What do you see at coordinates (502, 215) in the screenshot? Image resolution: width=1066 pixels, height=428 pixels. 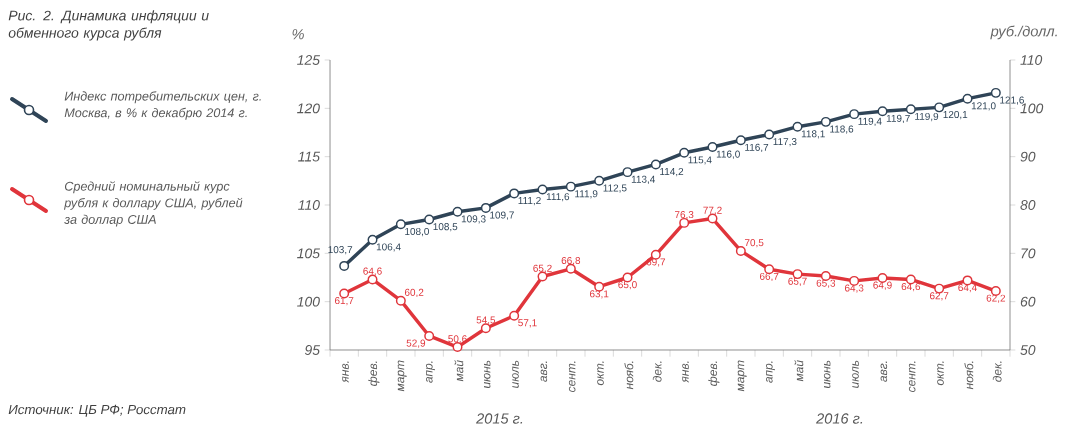 I see `data-label: 109,7` at bounding box center [502, 215].